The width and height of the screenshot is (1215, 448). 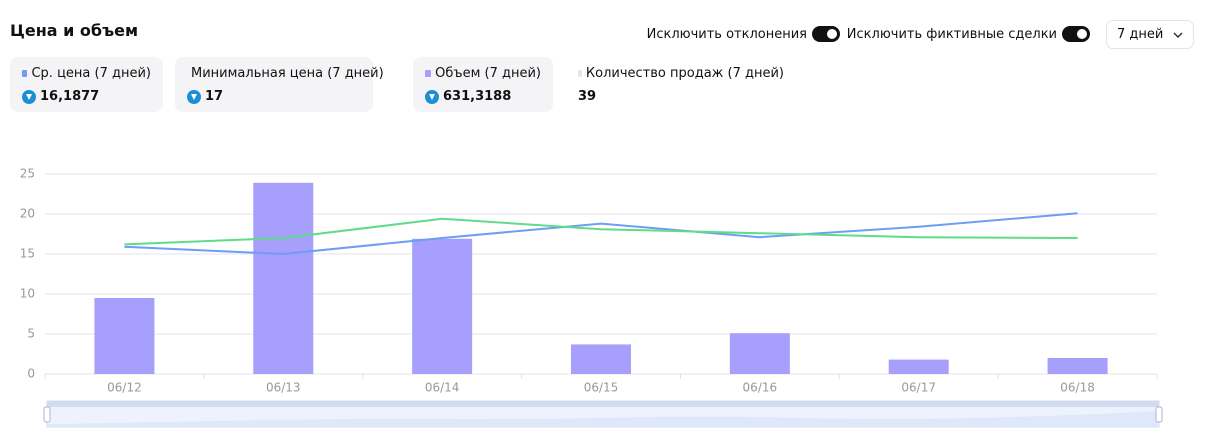 What do you see at coordinates (483, 84) in the screenshot?
I see `stat-card: Объем (7 дней) 631,3188` at bounding box center [483, 84].